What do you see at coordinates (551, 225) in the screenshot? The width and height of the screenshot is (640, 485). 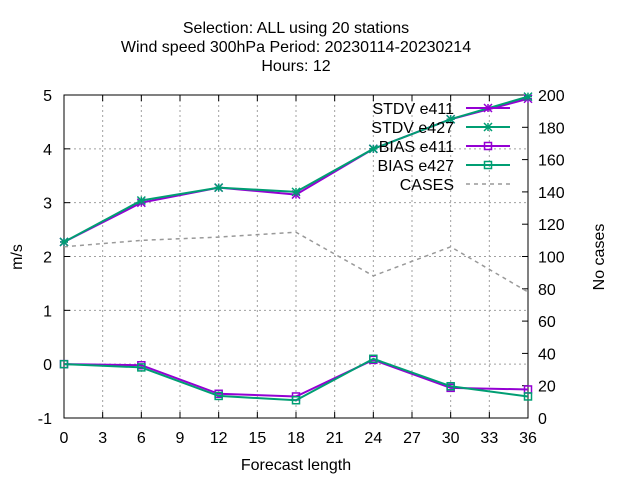 I see `y2-tick-label: 120` at bounding box center [551, 225].